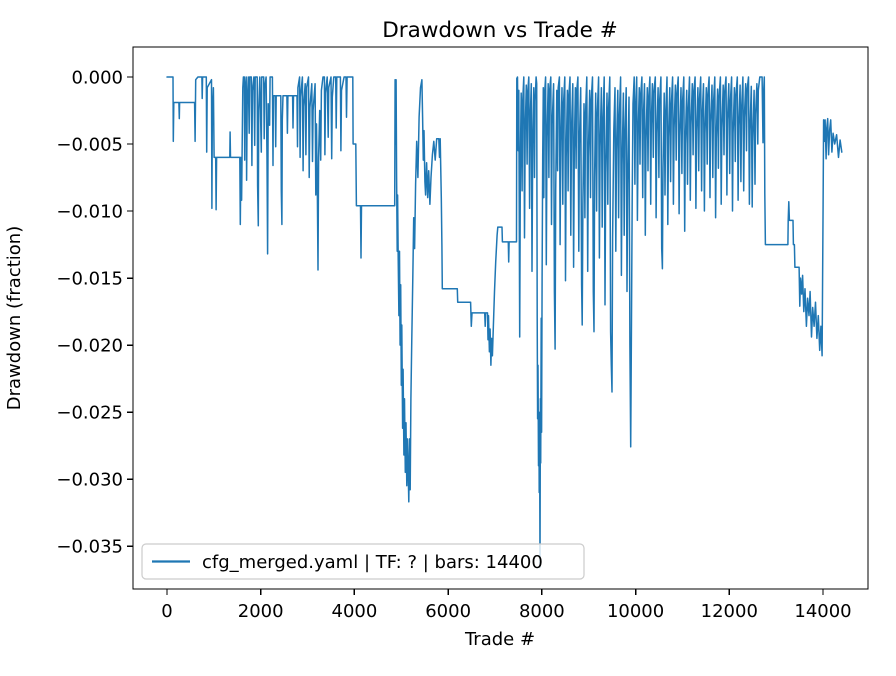 This screenshot has width=896, height=676. What do you see at coordinates (97, 78) in the screenshot?
I see `y-tick-label: 0.000` at bounding box center [97, 78].